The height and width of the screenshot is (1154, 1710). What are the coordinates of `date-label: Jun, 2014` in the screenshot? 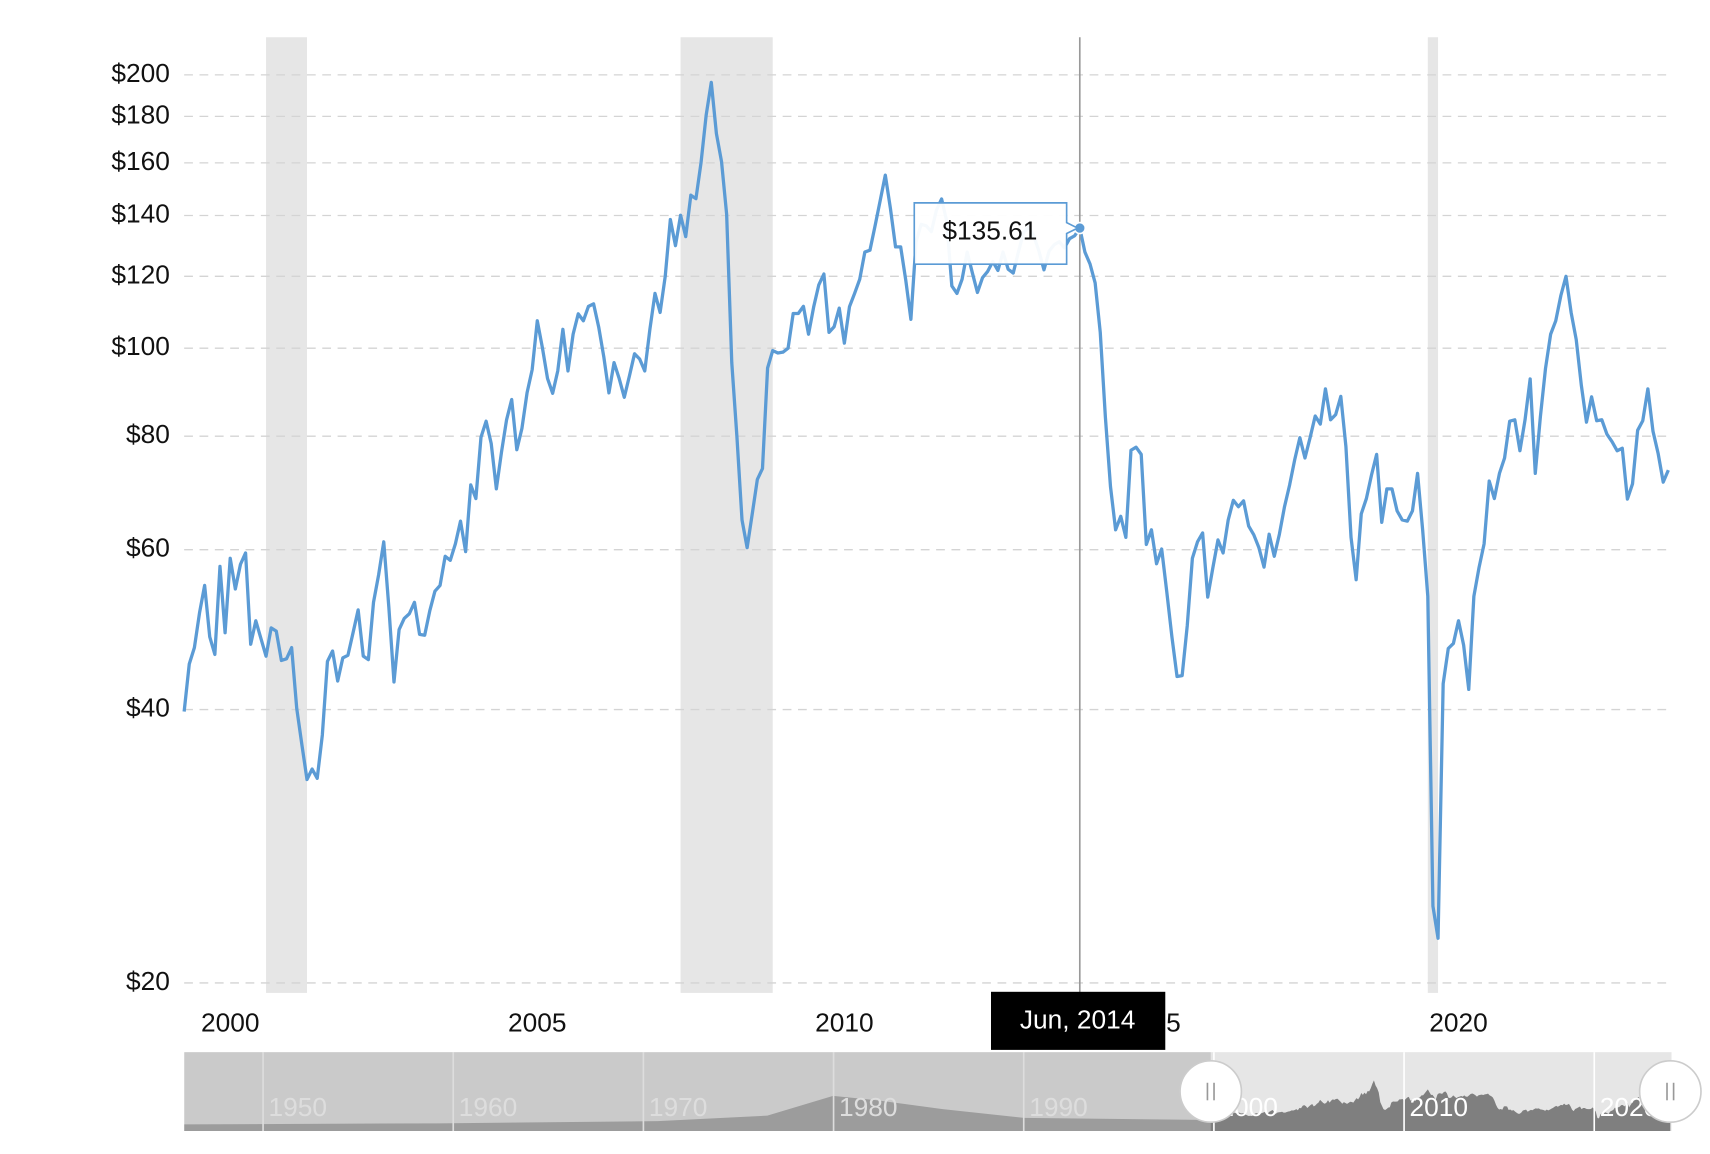 It's located at (1078, 1019).